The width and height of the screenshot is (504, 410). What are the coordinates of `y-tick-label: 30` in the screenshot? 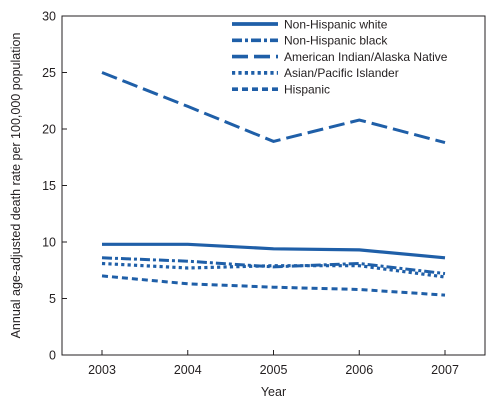 It's located at (49, 17).